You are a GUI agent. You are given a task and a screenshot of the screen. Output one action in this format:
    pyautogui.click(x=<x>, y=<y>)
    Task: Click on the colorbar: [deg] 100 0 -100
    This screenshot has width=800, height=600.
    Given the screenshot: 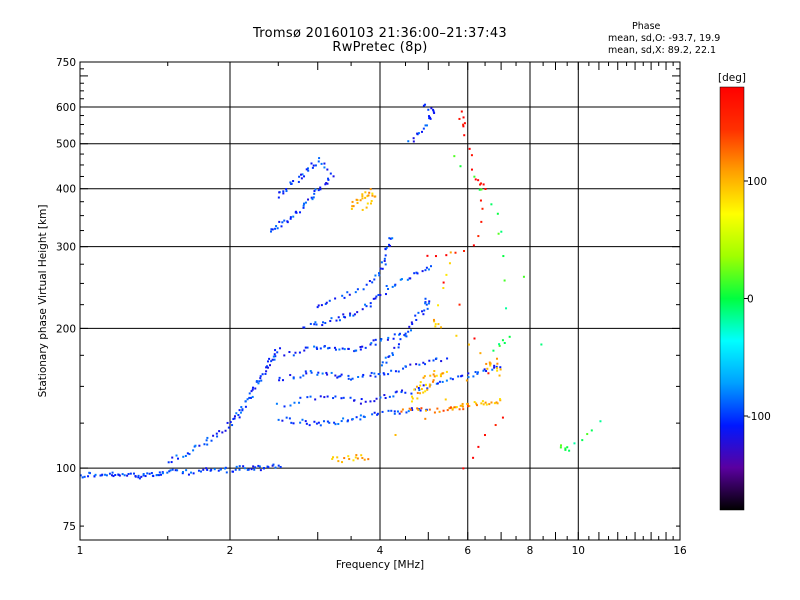 What is the action you would take?
    pyautogui.click(x=744, y=291)
    